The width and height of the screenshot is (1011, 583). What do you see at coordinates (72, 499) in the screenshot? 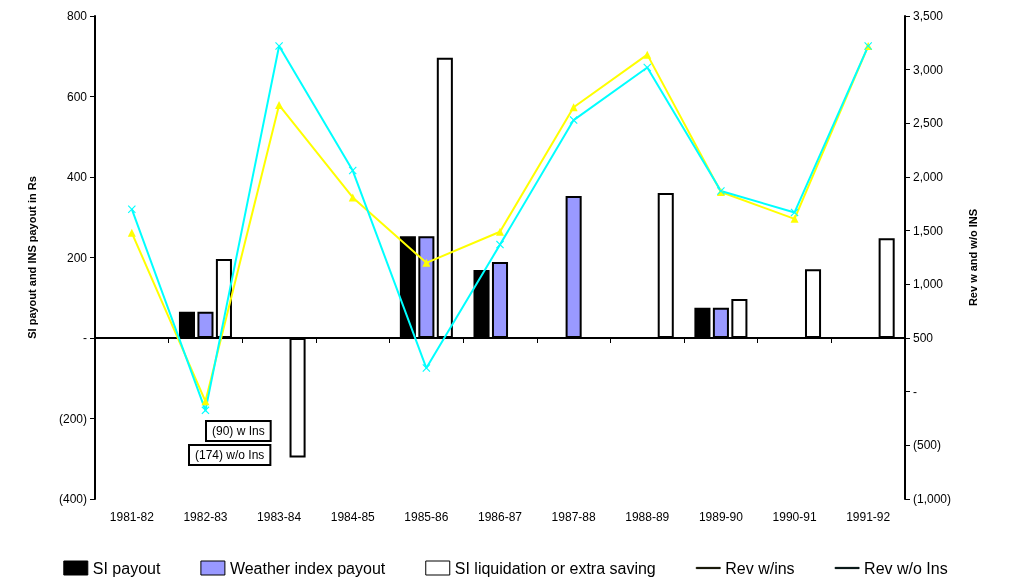
I see `y-tick-label: (400)` at bounding box center [72, 499].